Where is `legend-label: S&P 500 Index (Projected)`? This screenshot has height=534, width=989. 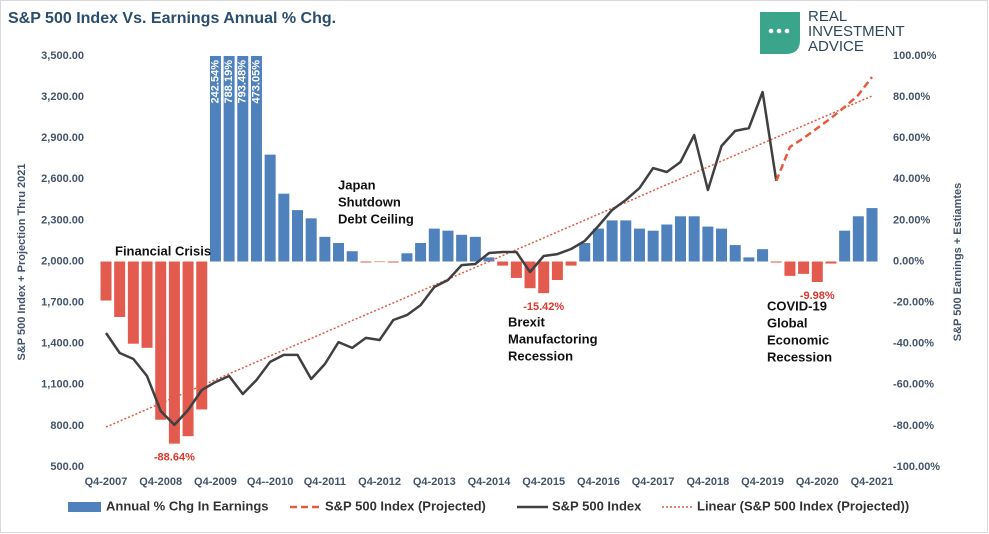 legend-label: S&P 500 Index (Projected) is located at coordinates (405, 505).